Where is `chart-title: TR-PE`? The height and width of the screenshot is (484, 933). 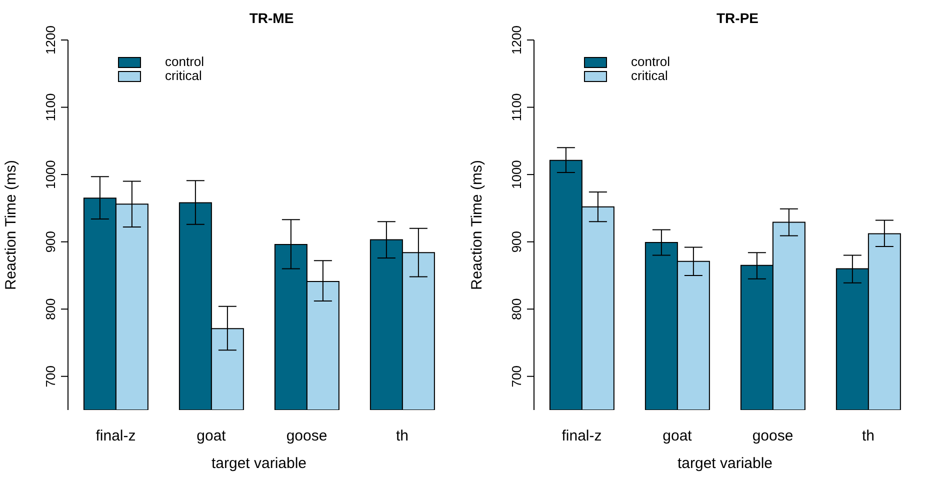
chart-title: TR-PE is located at coordinates (738, 18).